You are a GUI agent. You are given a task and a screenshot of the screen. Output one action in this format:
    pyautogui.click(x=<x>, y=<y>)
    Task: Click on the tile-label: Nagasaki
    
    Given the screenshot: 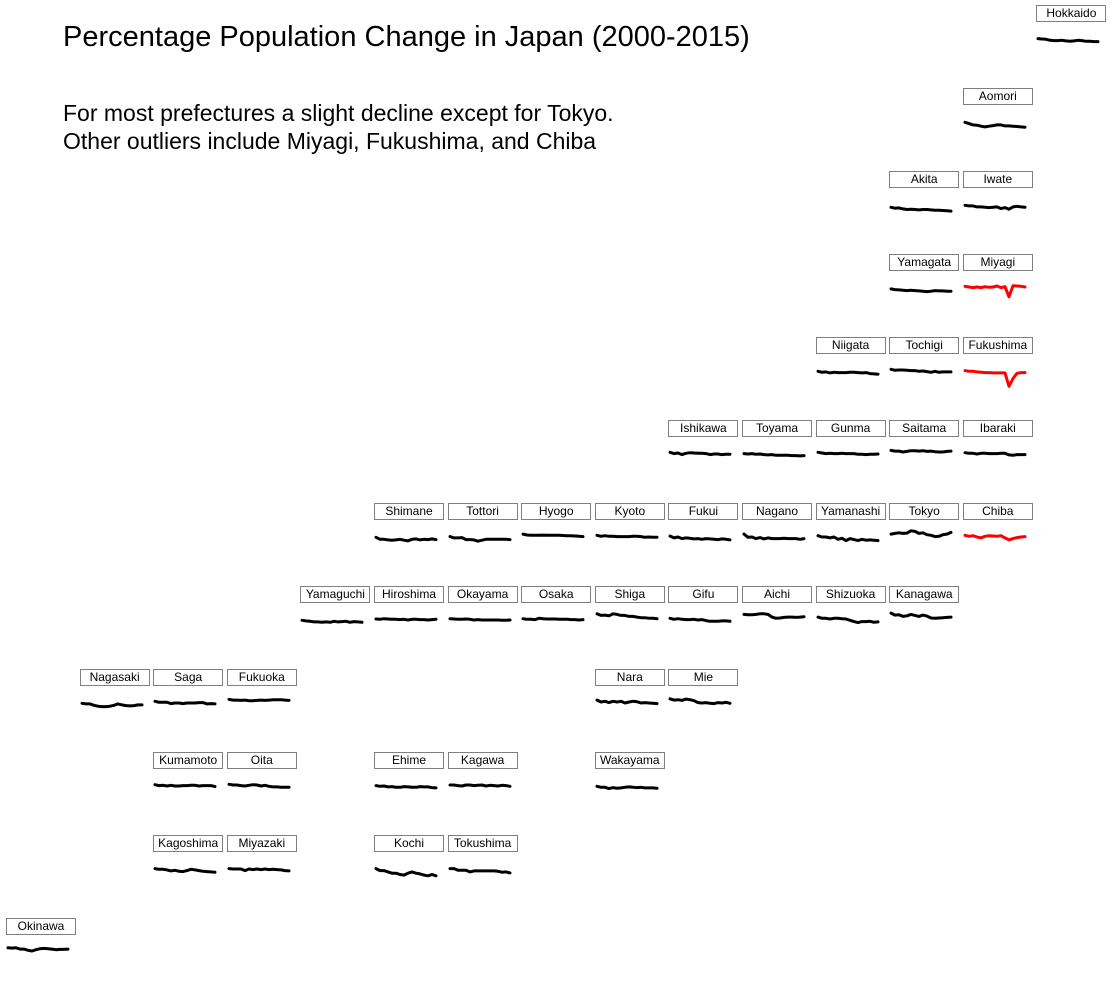 What is the action you would take?
    pyautogui.click(x=114, y=677)
    